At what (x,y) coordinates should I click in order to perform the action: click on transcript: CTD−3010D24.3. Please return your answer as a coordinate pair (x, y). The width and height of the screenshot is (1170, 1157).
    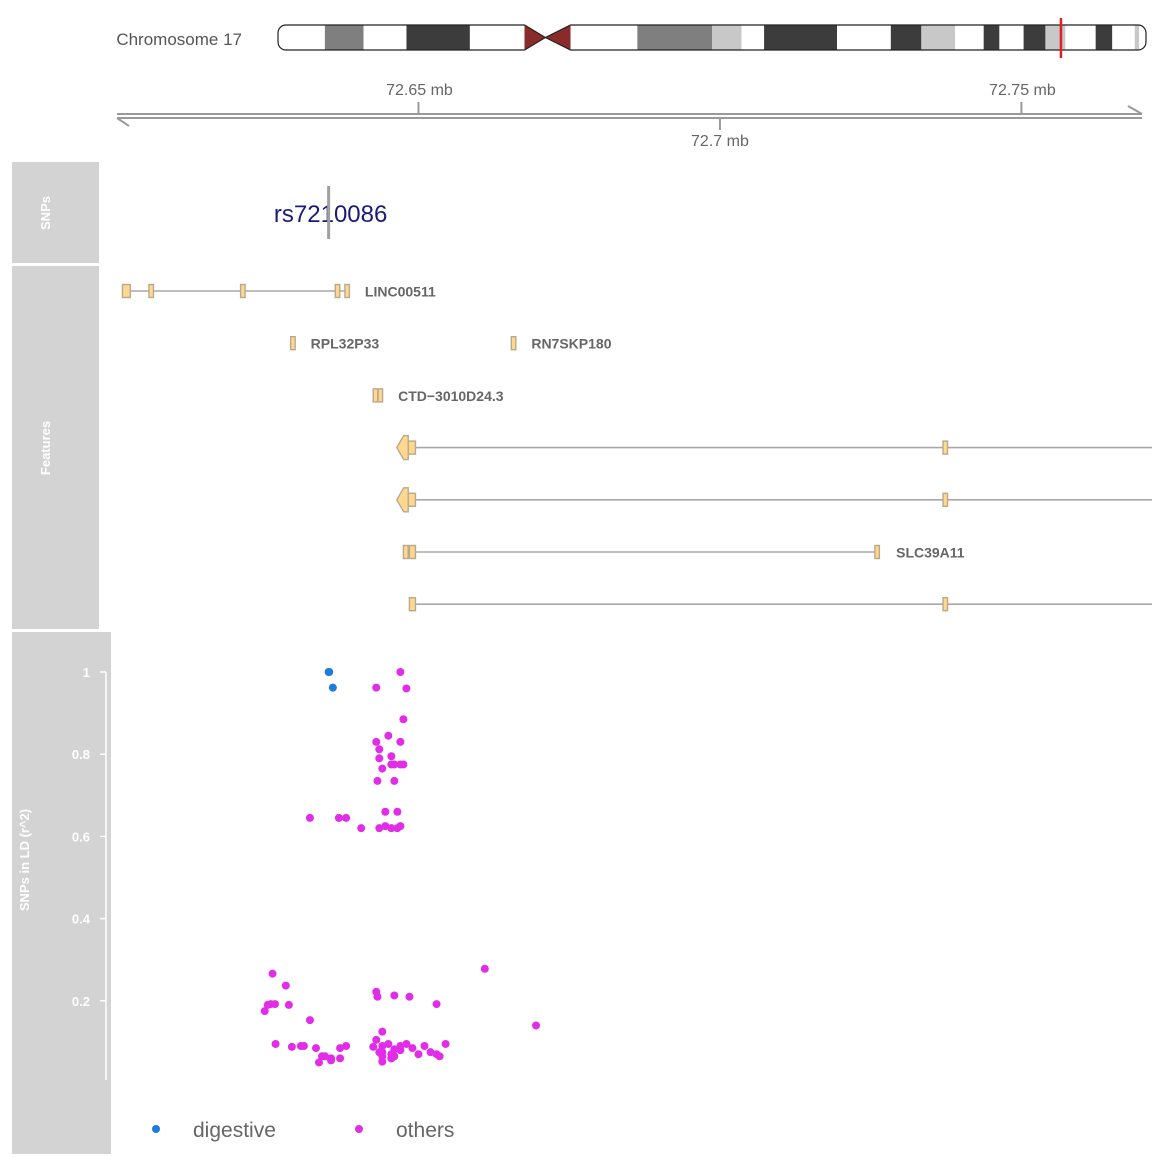
    Looking at the image, I should click on (438, 396).